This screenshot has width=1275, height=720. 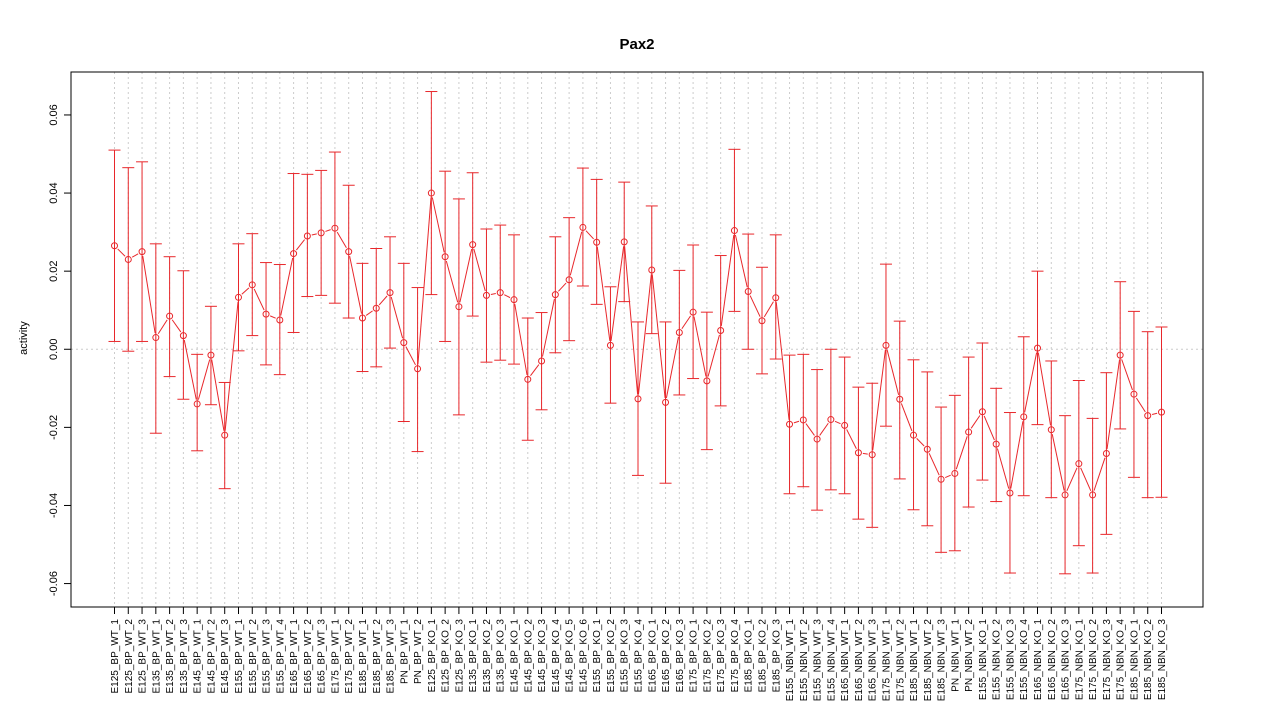 I want to click on x-tick-label: E155_BP_WT_2, so click(x=253, y=656).